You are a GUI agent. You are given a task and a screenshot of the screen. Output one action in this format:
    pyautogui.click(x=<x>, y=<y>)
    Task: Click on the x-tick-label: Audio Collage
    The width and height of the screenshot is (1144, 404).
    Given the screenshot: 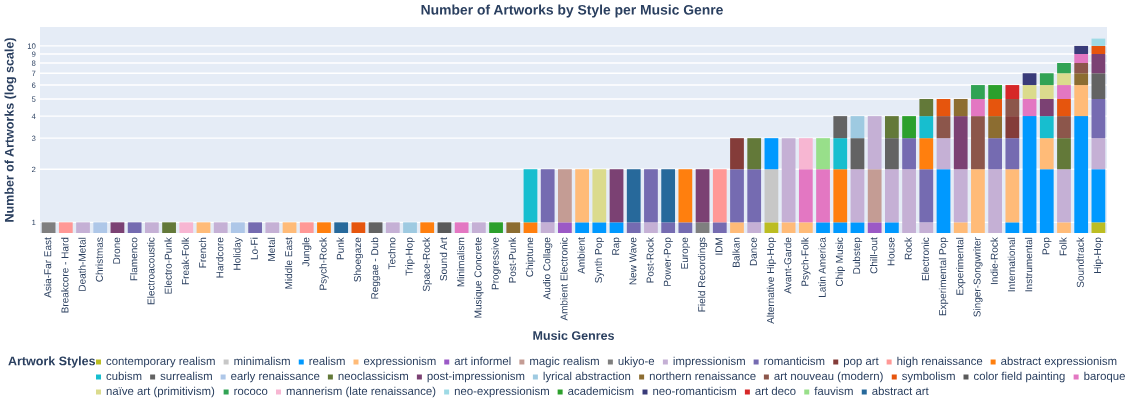 What is the action you would take?
    pyautogui.click(x=548, y=268)
    